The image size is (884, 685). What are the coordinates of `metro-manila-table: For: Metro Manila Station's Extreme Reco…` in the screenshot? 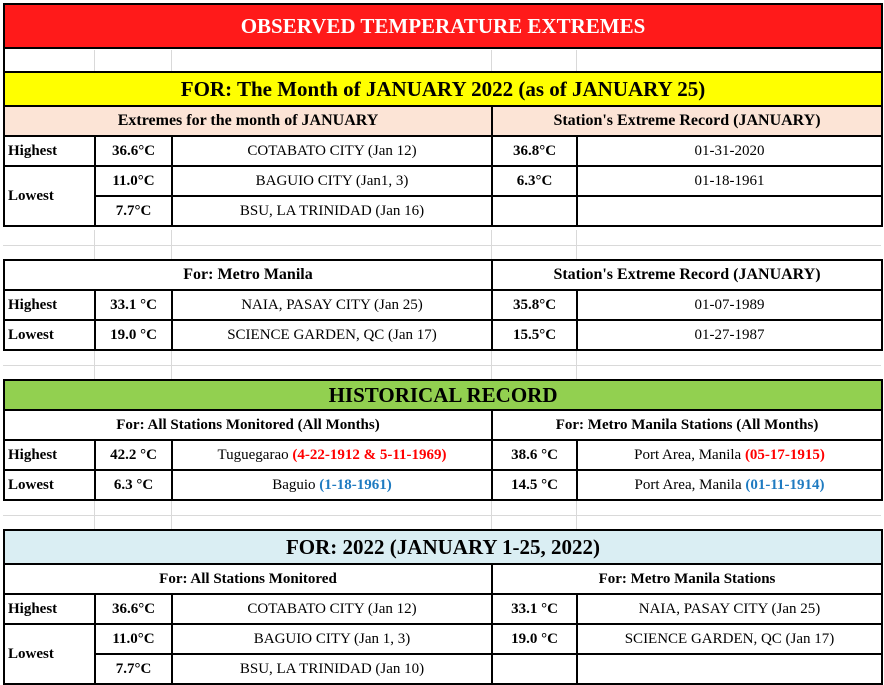 It's located at (443, 305).